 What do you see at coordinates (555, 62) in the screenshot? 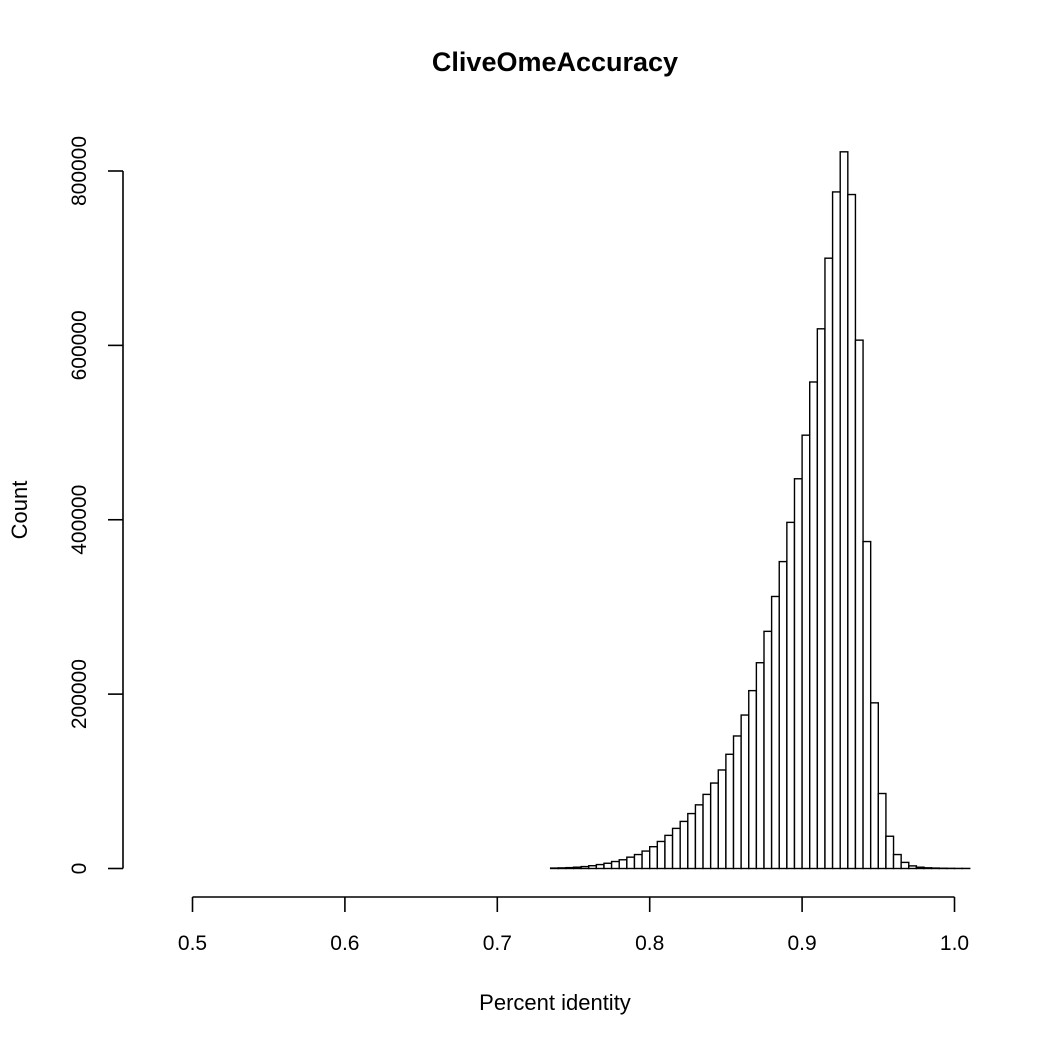
I see `chart-title: CliveOmeAccuracy` at bounding box center [555, 62].